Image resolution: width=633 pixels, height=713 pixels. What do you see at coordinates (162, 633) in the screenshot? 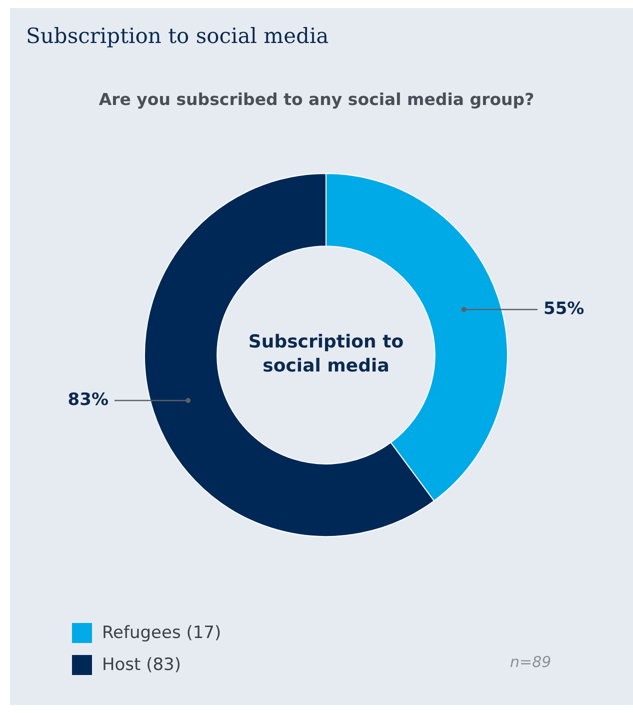
I see `legend-label: Refugees (17)` at bounding box center [162, 633].